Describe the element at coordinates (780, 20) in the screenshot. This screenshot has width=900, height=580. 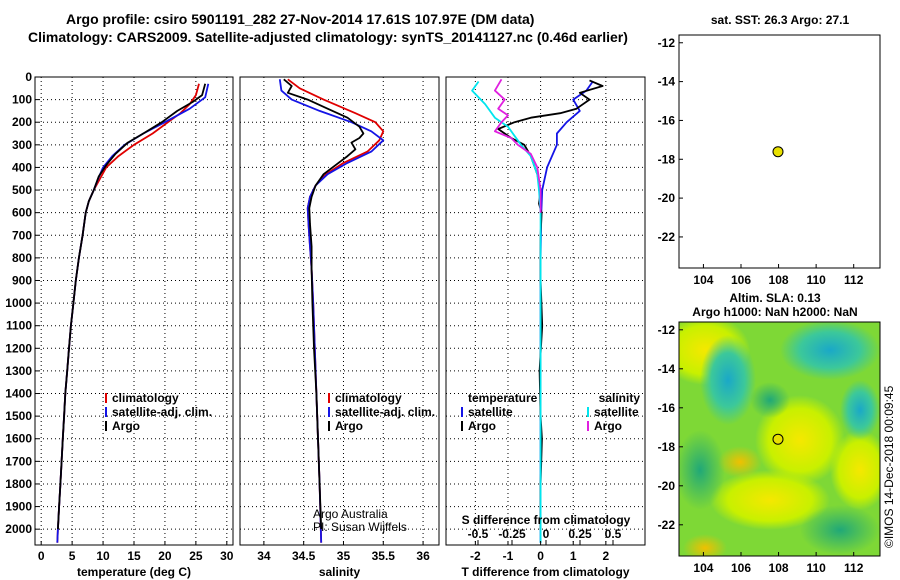
I see `sst-map-title: sat. SST: 26.3 Argo: 27.1` at that location.